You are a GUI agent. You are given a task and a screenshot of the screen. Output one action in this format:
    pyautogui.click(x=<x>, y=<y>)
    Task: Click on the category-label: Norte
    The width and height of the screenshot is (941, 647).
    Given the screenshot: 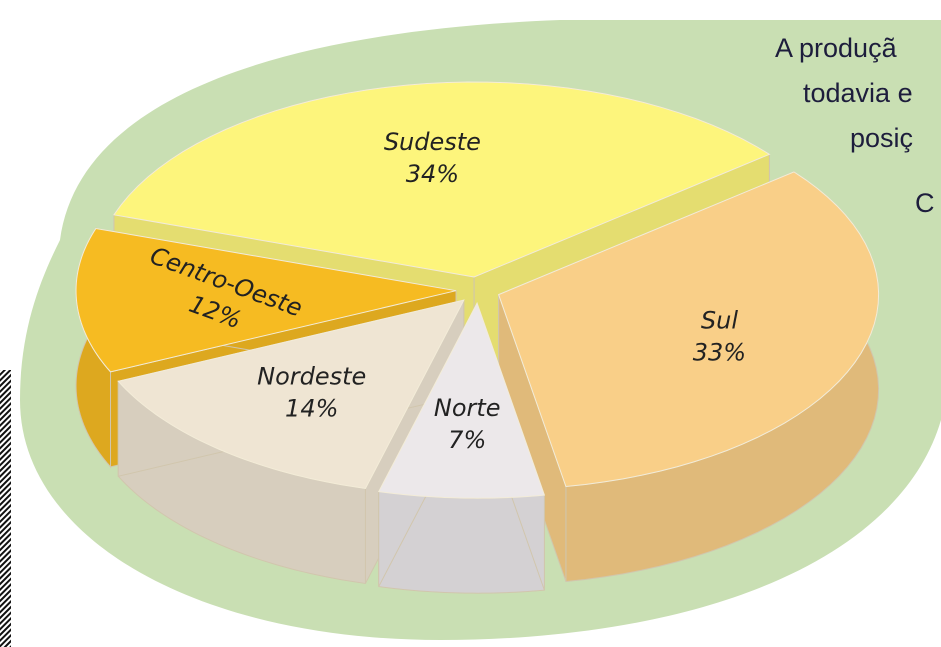 What is the action you would take?
    pyautogui.click(x=467, y=408)
    